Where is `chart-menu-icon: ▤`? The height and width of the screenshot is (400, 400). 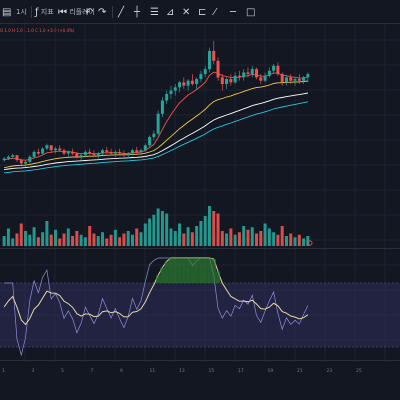
chart-menu-icon: ▤ is located at coordinates (7, 12).